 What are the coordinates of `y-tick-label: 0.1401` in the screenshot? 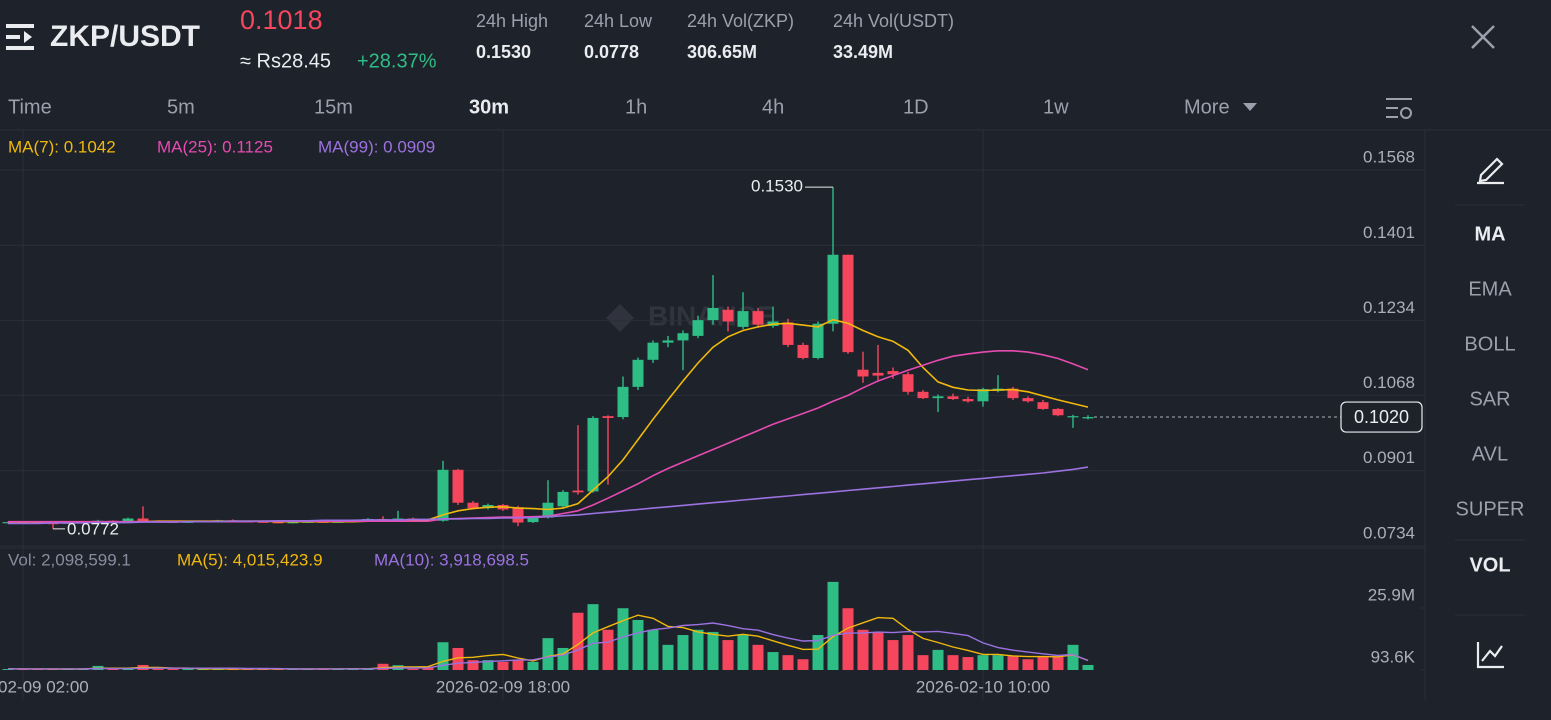 It's located at (1389, 232).